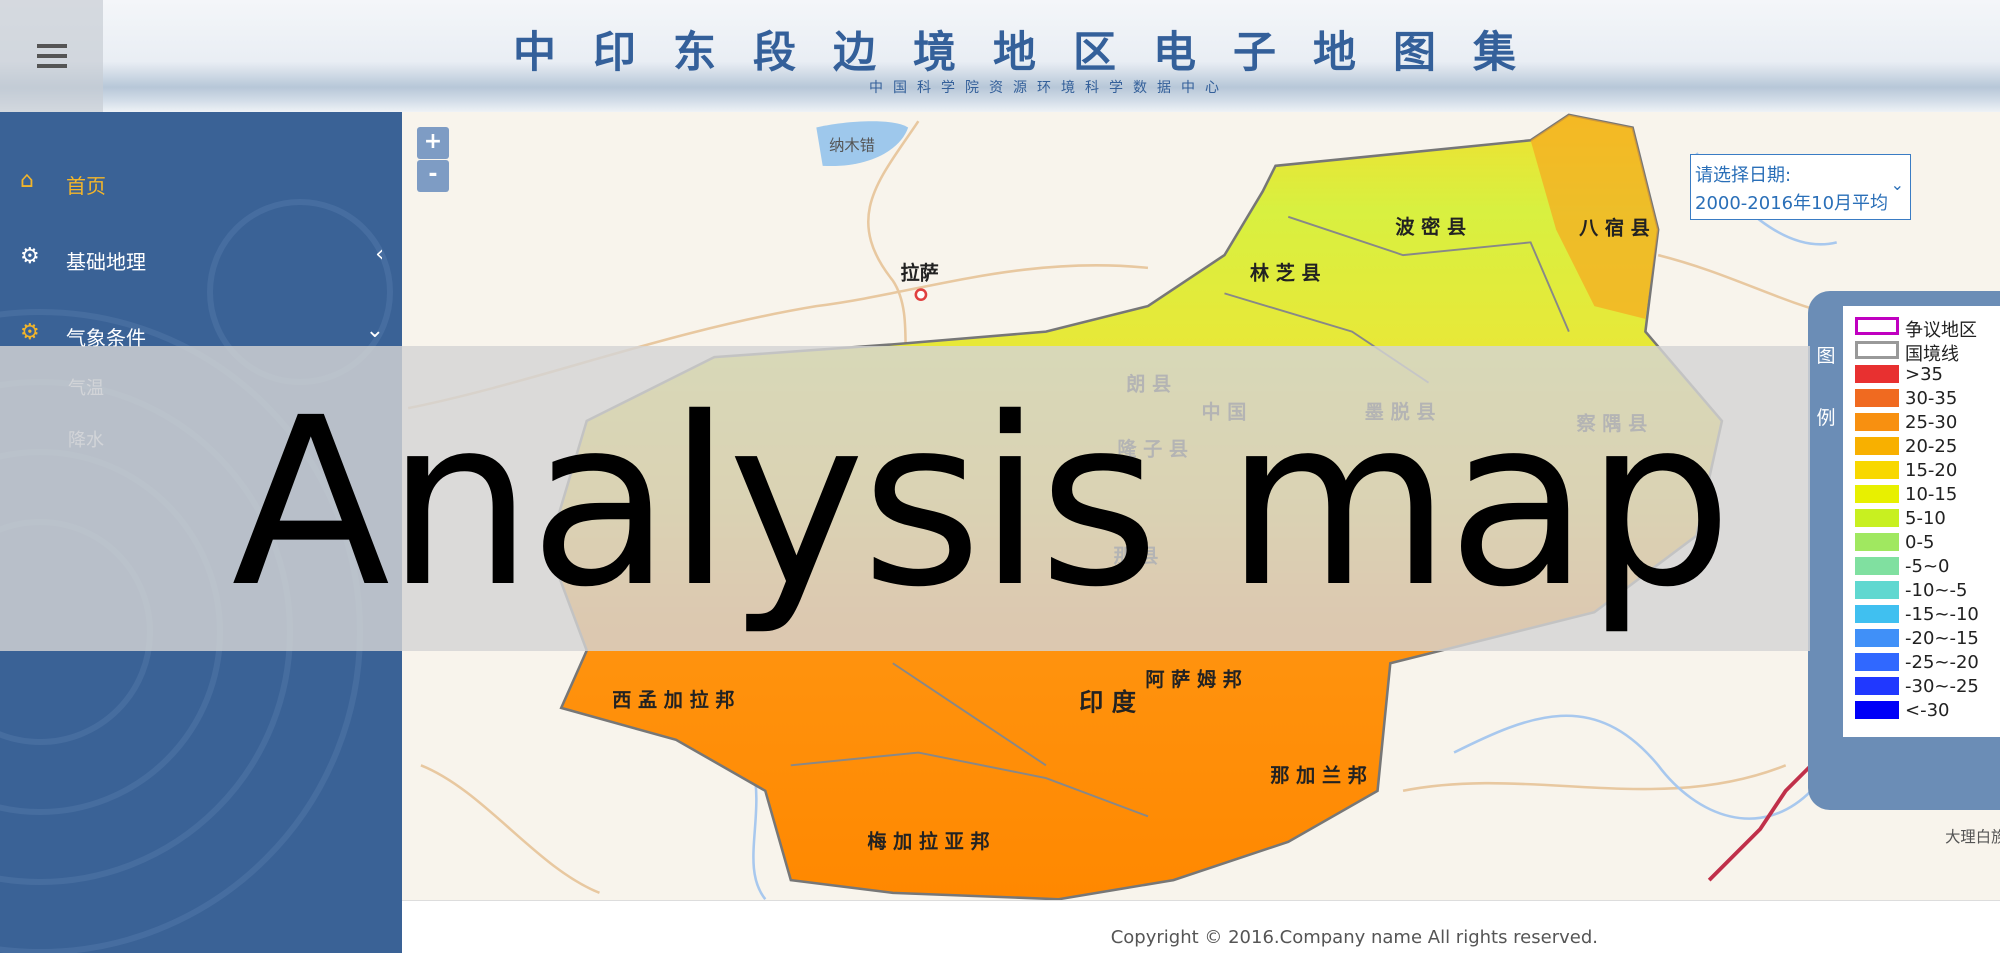 This screenshot has width=2000, height=954. What do you see at coordinates (1931, 398) in the screenshot?
I see `legend-label: 30-35` at bounding box center [1931, 398].